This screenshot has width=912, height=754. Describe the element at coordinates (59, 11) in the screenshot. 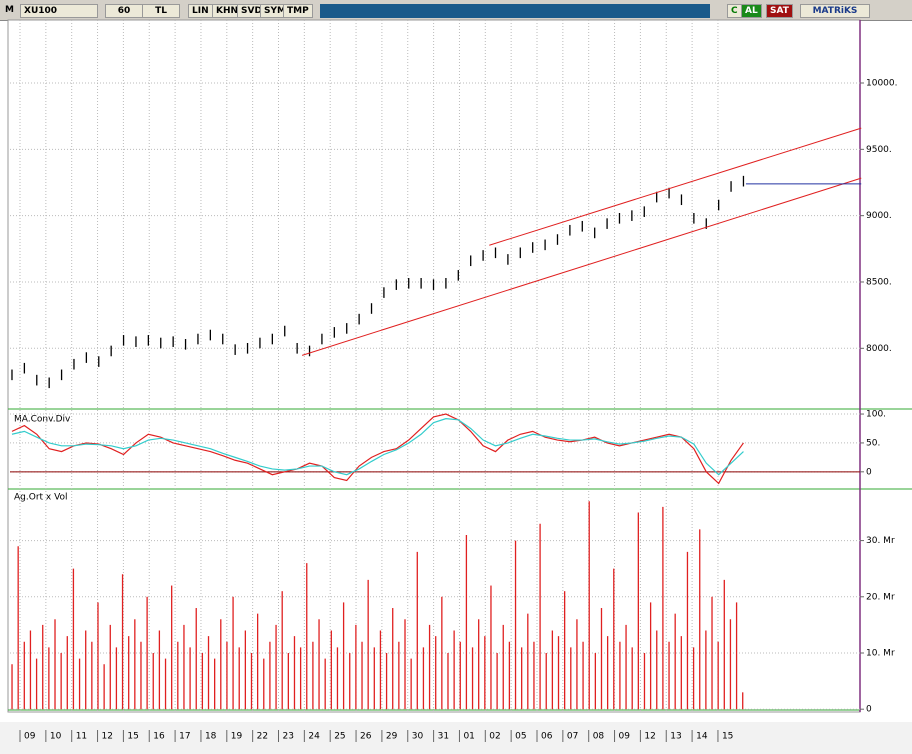

I see `symbol: XU100` at that location.